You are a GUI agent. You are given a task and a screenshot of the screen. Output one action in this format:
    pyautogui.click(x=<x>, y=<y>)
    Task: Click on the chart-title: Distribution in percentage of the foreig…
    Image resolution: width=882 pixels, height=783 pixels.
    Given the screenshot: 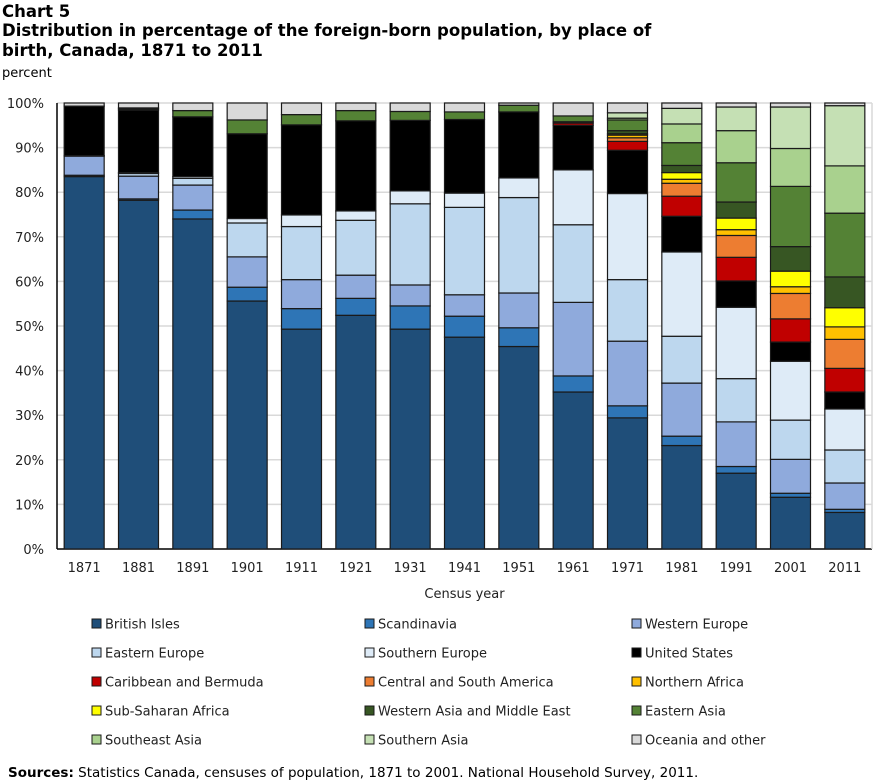 What is the action you would take?
    pyautogui.click(x=327, y=40)
    